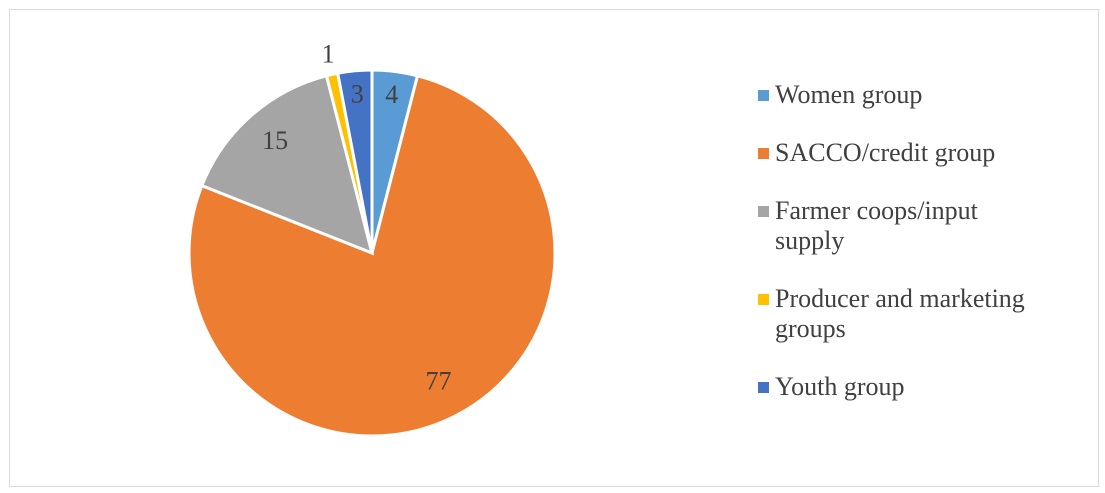 The image size is (1105, 493). Describe the element at coordinates (328, 54) in the screenshot. I see `data-label: 1` at that location.